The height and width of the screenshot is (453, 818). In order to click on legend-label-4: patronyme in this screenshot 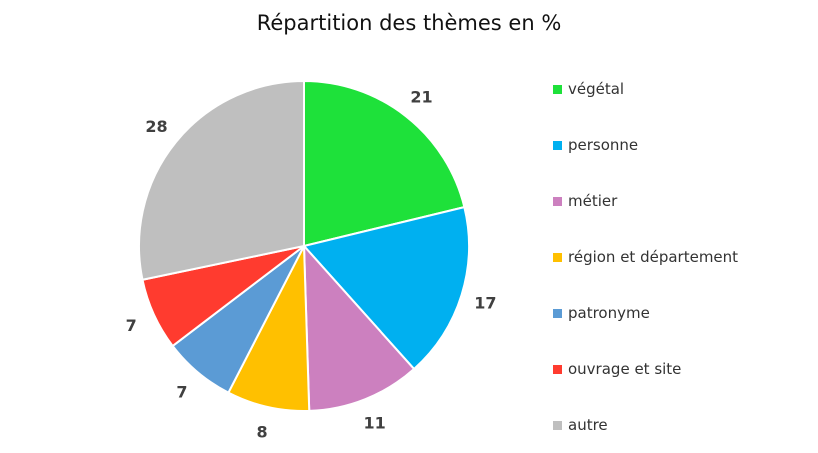, I will do `click(609, 313)`.